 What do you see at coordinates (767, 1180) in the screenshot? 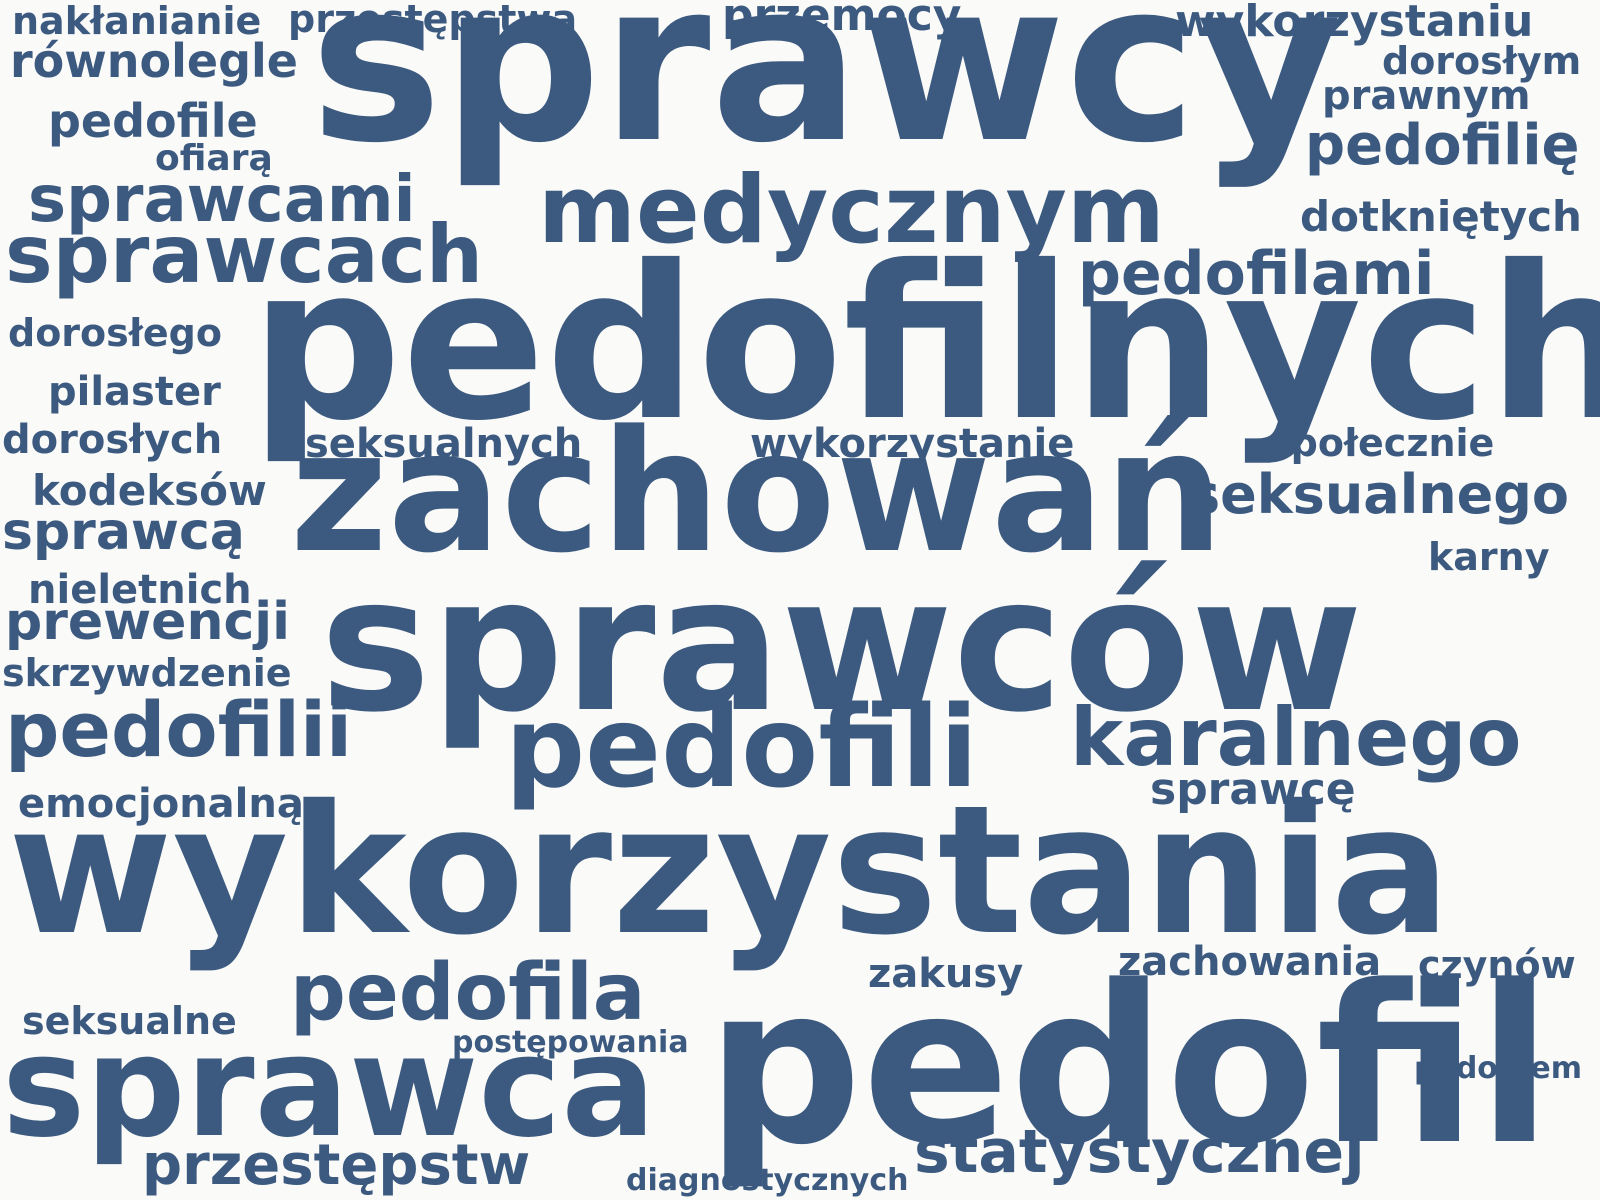
I see `word: diagnostycznych` at bounding box center [767, 1180].